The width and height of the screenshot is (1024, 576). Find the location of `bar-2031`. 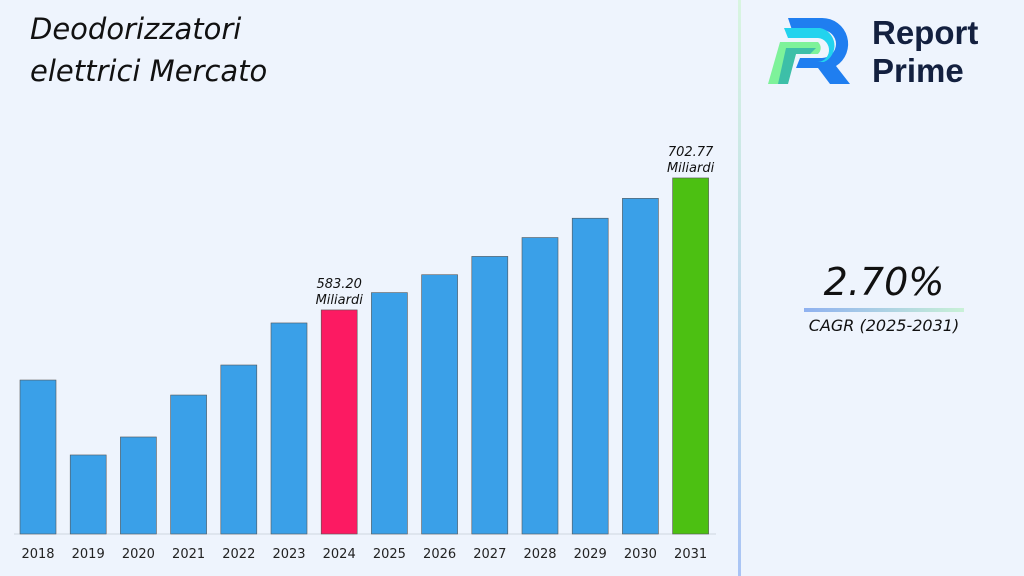

bar-2031 is located at coordinates (690, 356).